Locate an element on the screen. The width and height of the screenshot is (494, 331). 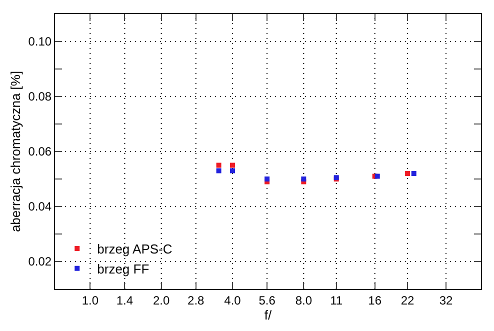
x-axis-title: f/ is located at coordinates (268, 314).